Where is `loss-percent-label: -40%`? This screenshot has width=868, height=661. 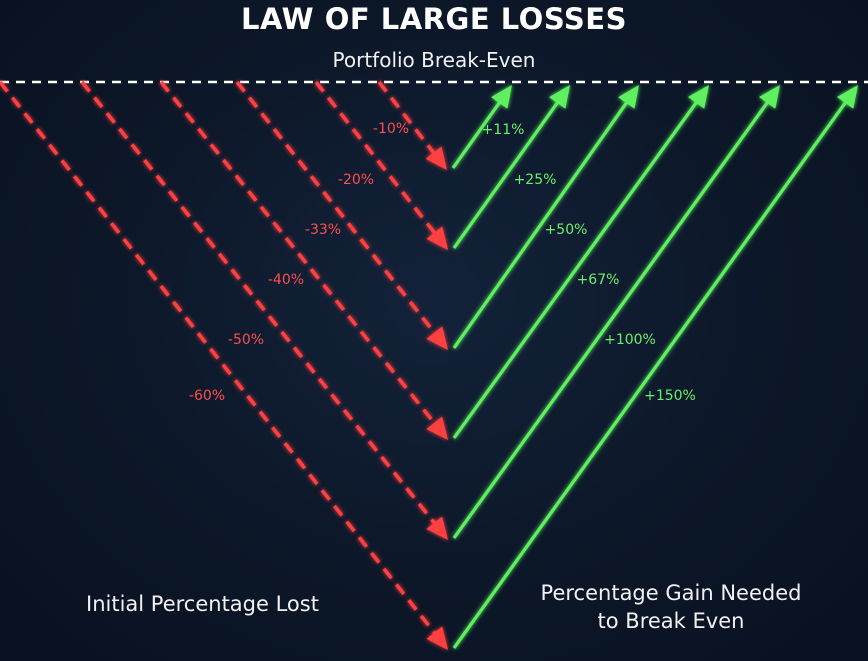
loss-percent-label: -40% is located at coordinates (286, 280).